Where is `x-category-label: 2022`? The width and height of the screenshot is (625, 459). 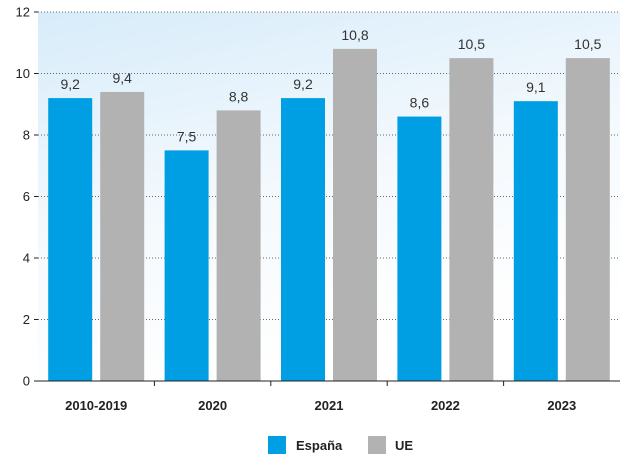 x-category-label: 2022 is located at coordinates (445, 405).